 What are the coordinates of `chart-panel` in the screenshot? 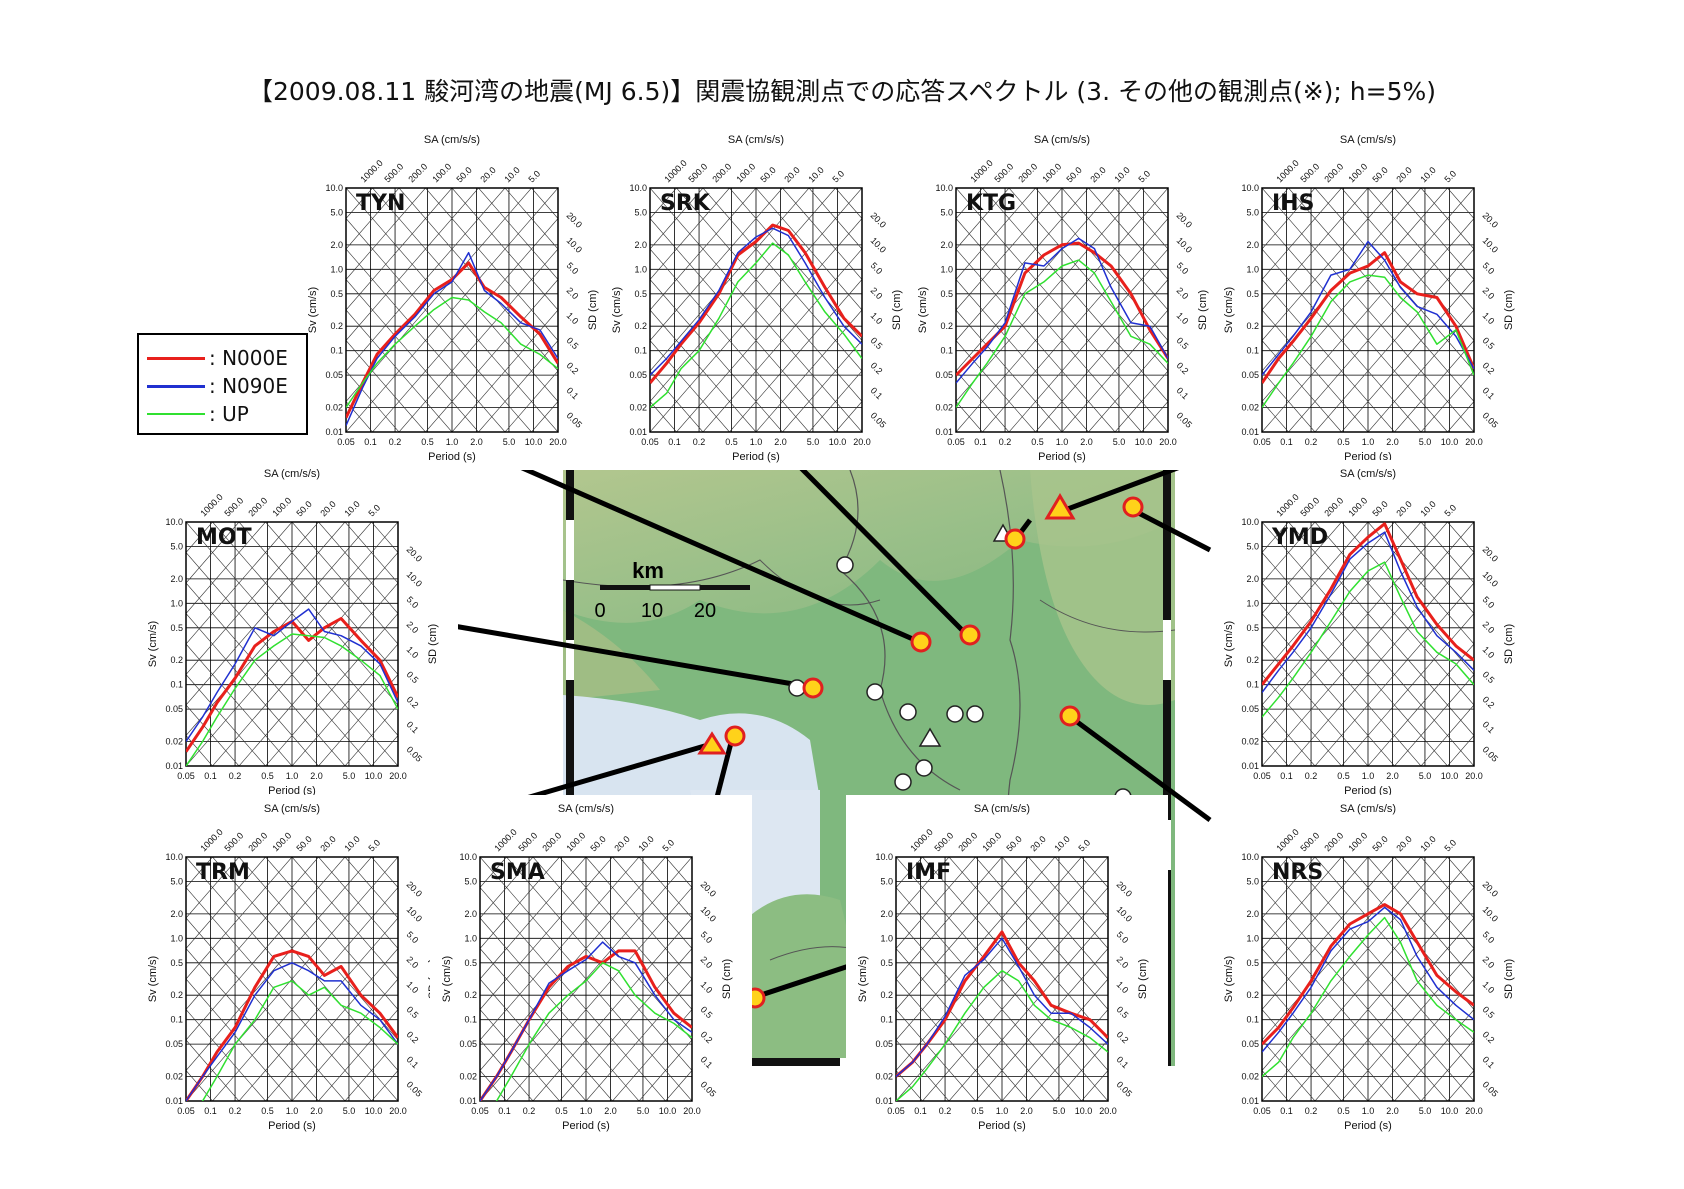 It's located at (1373, 967).